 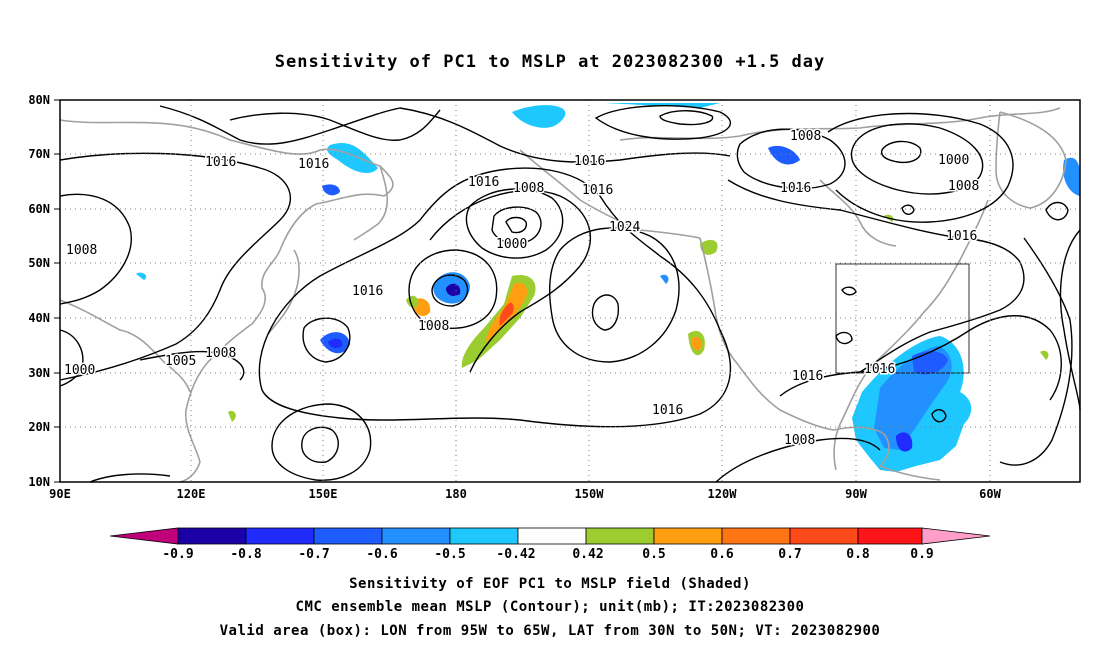 I want to click on colorbar-min-arrow, so click(x=144, y=536).